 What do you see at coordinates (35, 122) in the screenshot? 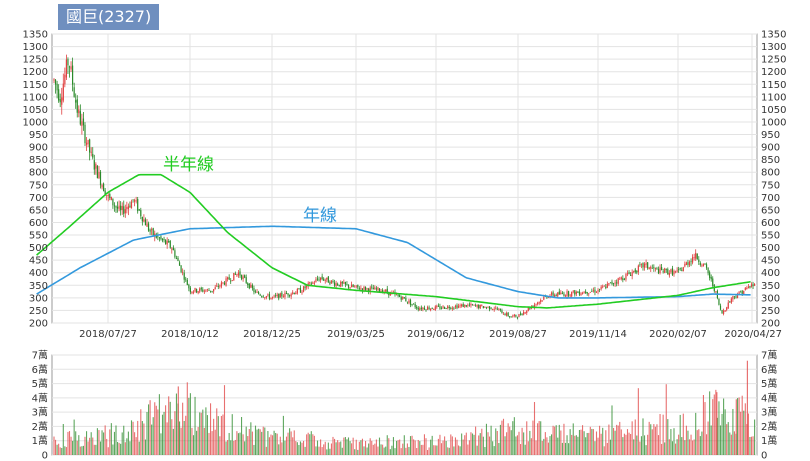
I see `price-tick-left: 1000` at bounding box center [35, 122].